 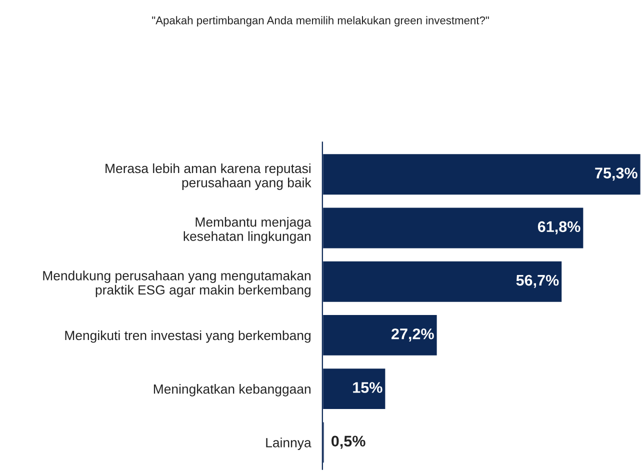 What do you see at coordinates (248, 230) in the screenshot?
I see `y-tick-label: Membantu menjaga kesehatan lingkungan` at bounding box center [248, 230].